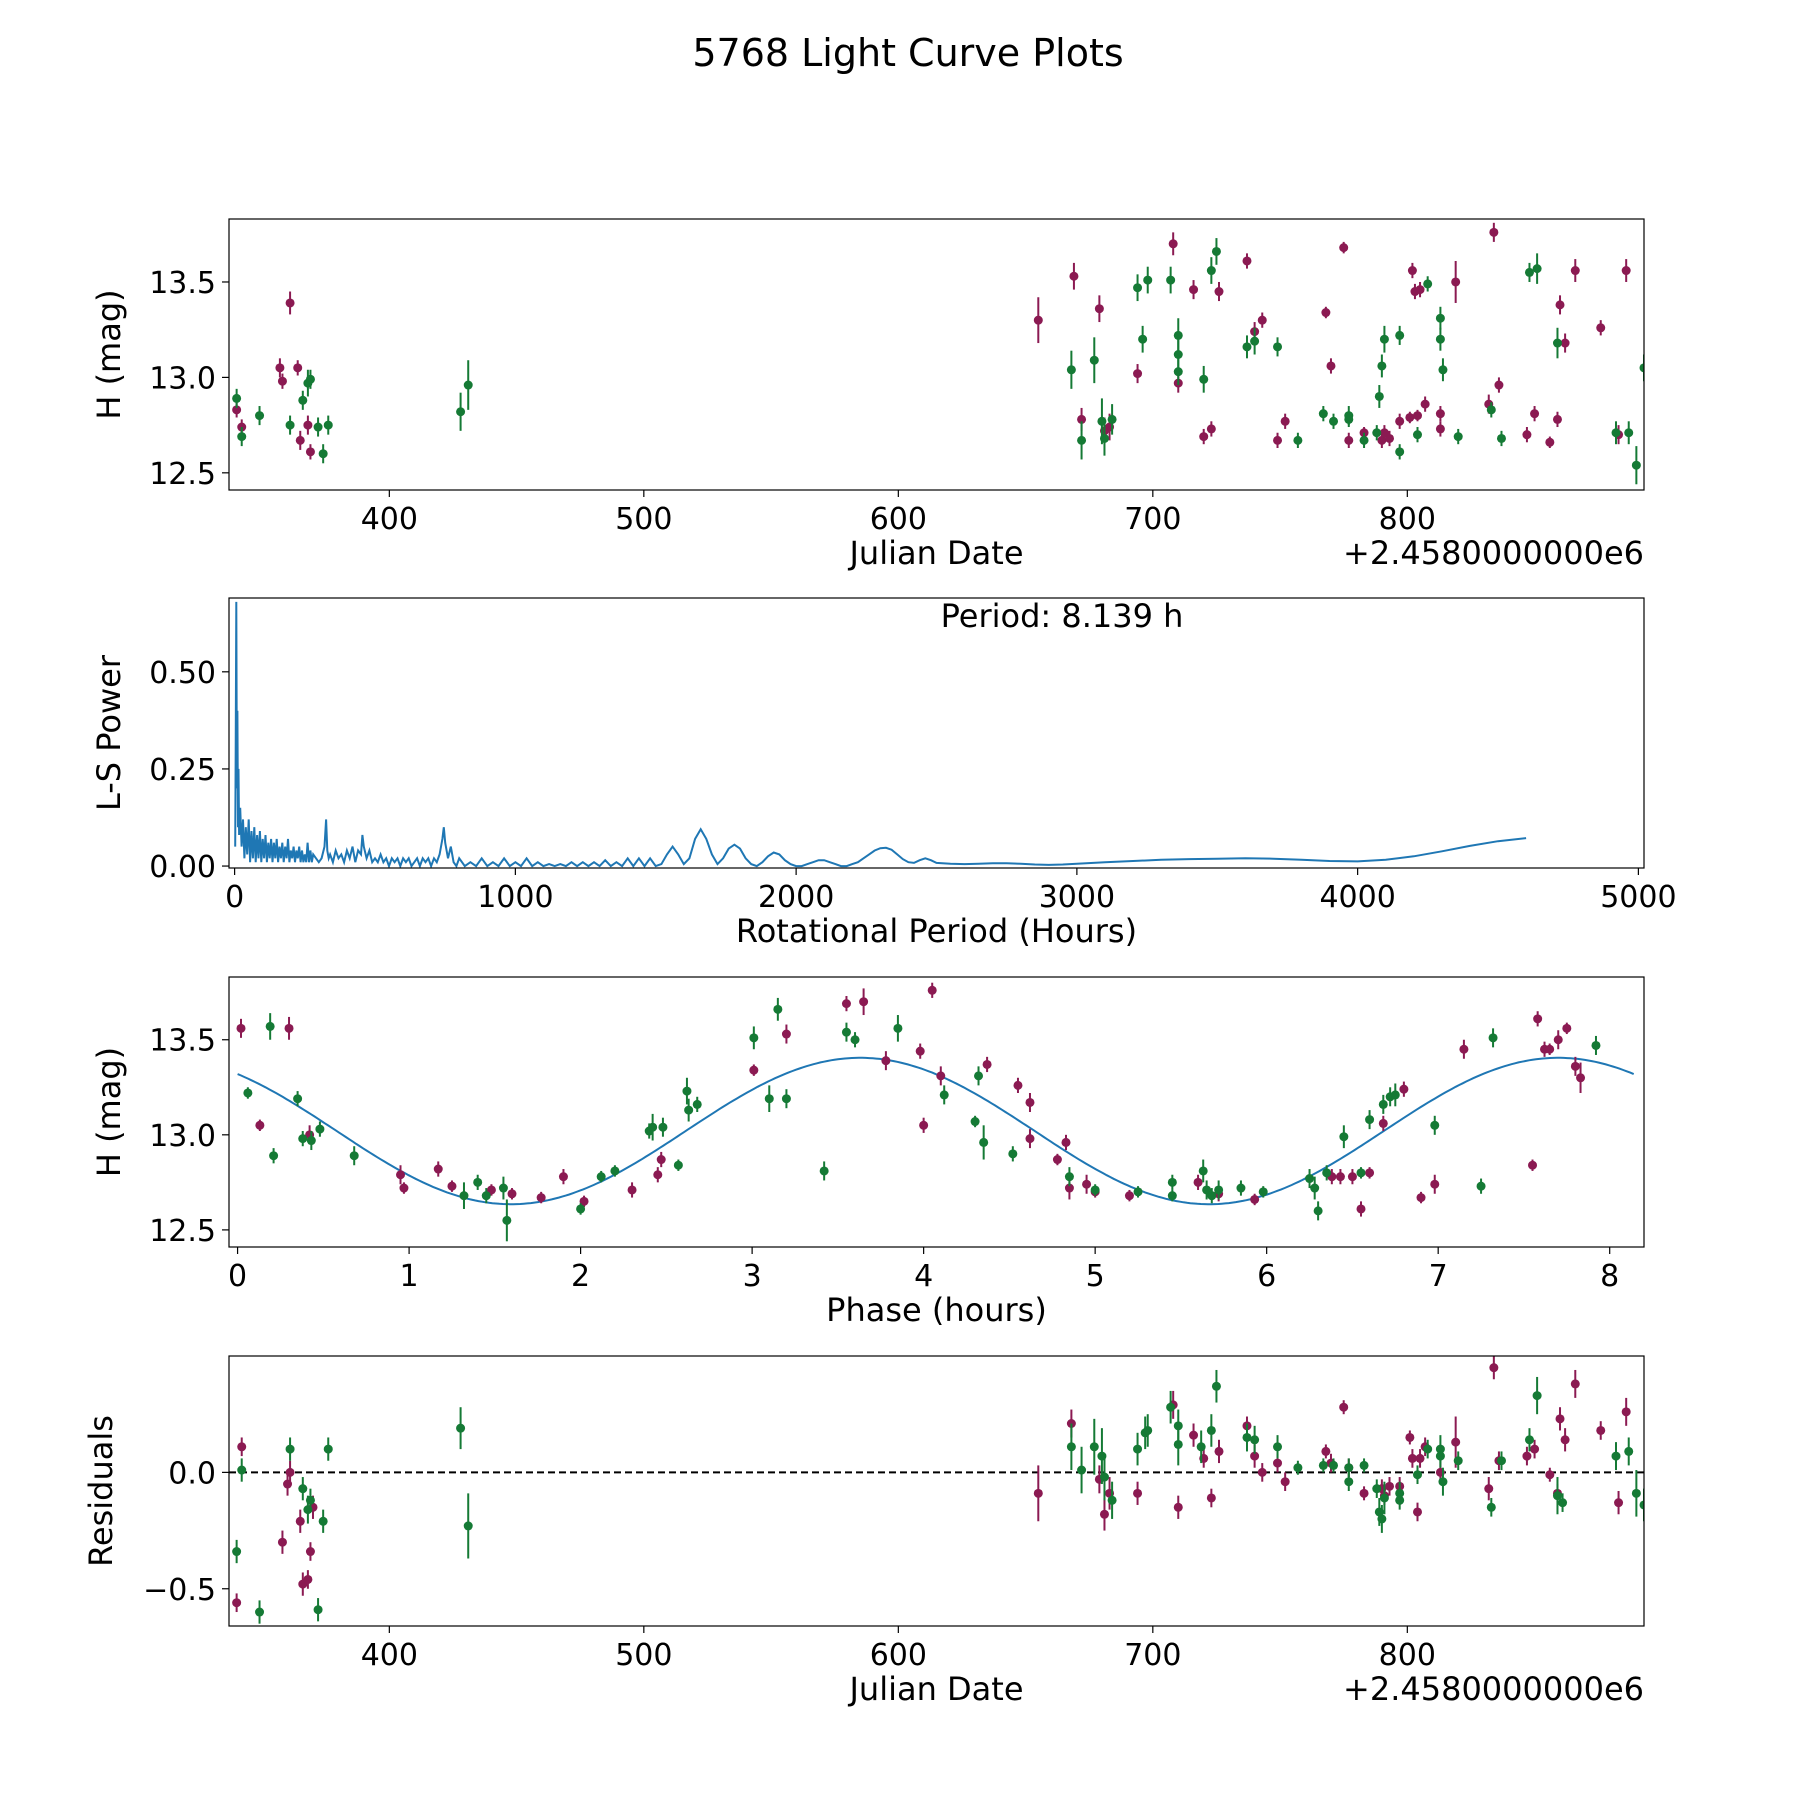  I want to click on phased-x-tick-label: 3, so click(752, 1276).